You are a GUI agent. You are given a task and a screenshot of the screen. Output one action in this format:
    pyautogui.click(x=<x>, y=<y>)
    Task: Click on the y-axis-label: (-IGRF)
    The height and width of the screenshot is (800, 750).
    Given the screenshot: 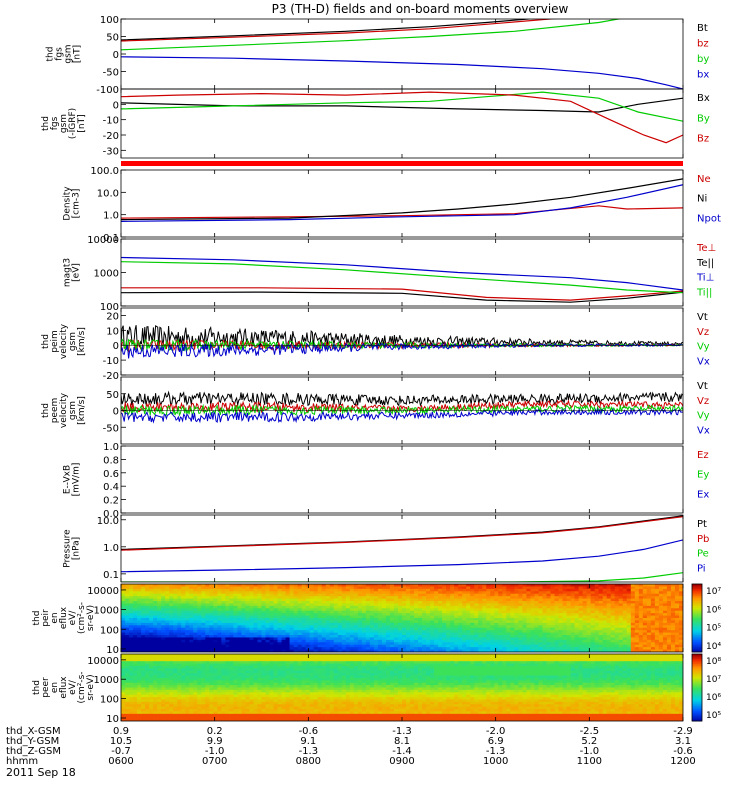 What is the action you would take?
    pyautogui.click(x=73, y=123)
    